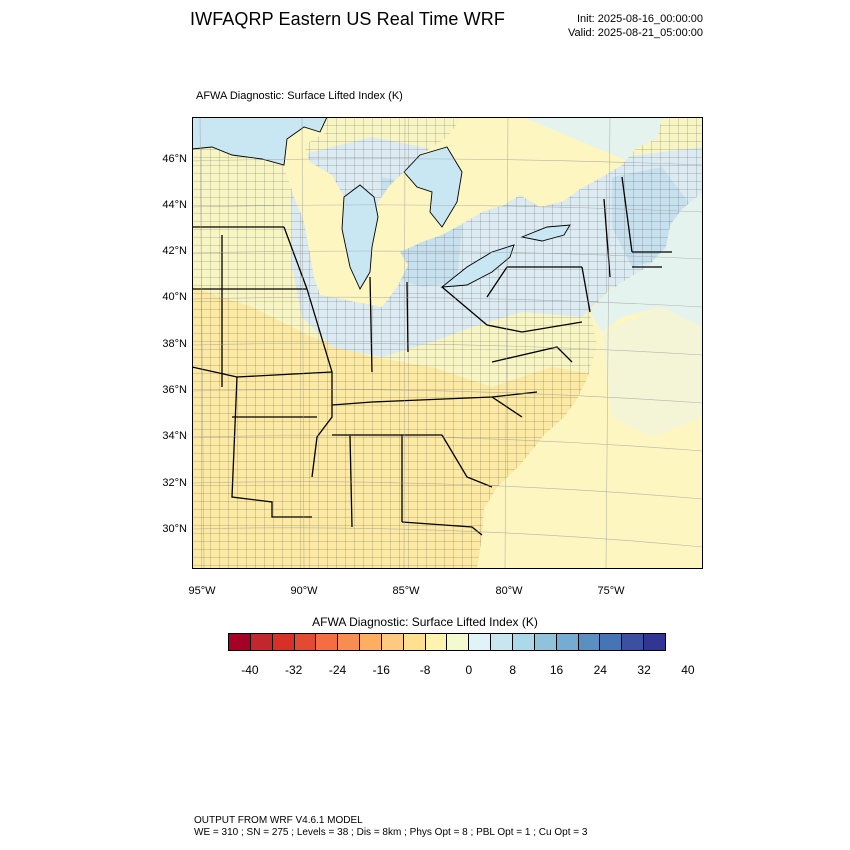 This screenshot has width=850, height=850. What do you see at coordinates (509, 591) in the screenshot?
I see `lon-label-80w: 80°W` at bounding box center [509, 591].